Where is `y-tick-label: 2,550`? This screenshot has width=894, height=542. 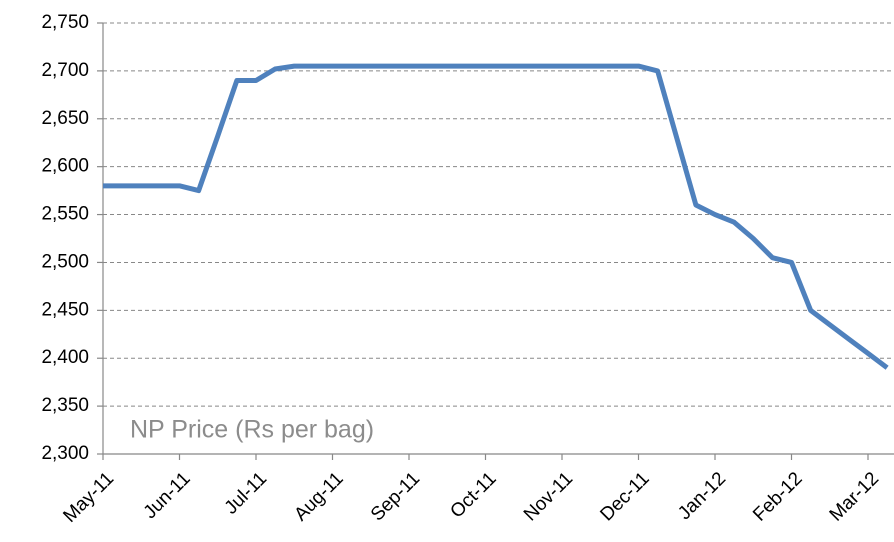
y-tick-label: 2,550 is located at coordinates (65, 214).